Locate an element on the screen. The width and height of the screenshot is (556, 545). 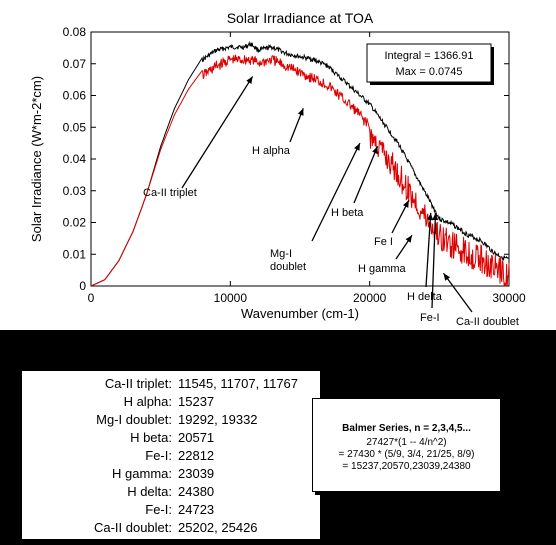
y-tick-label: 0.08 is located at coordinates (75, 32).